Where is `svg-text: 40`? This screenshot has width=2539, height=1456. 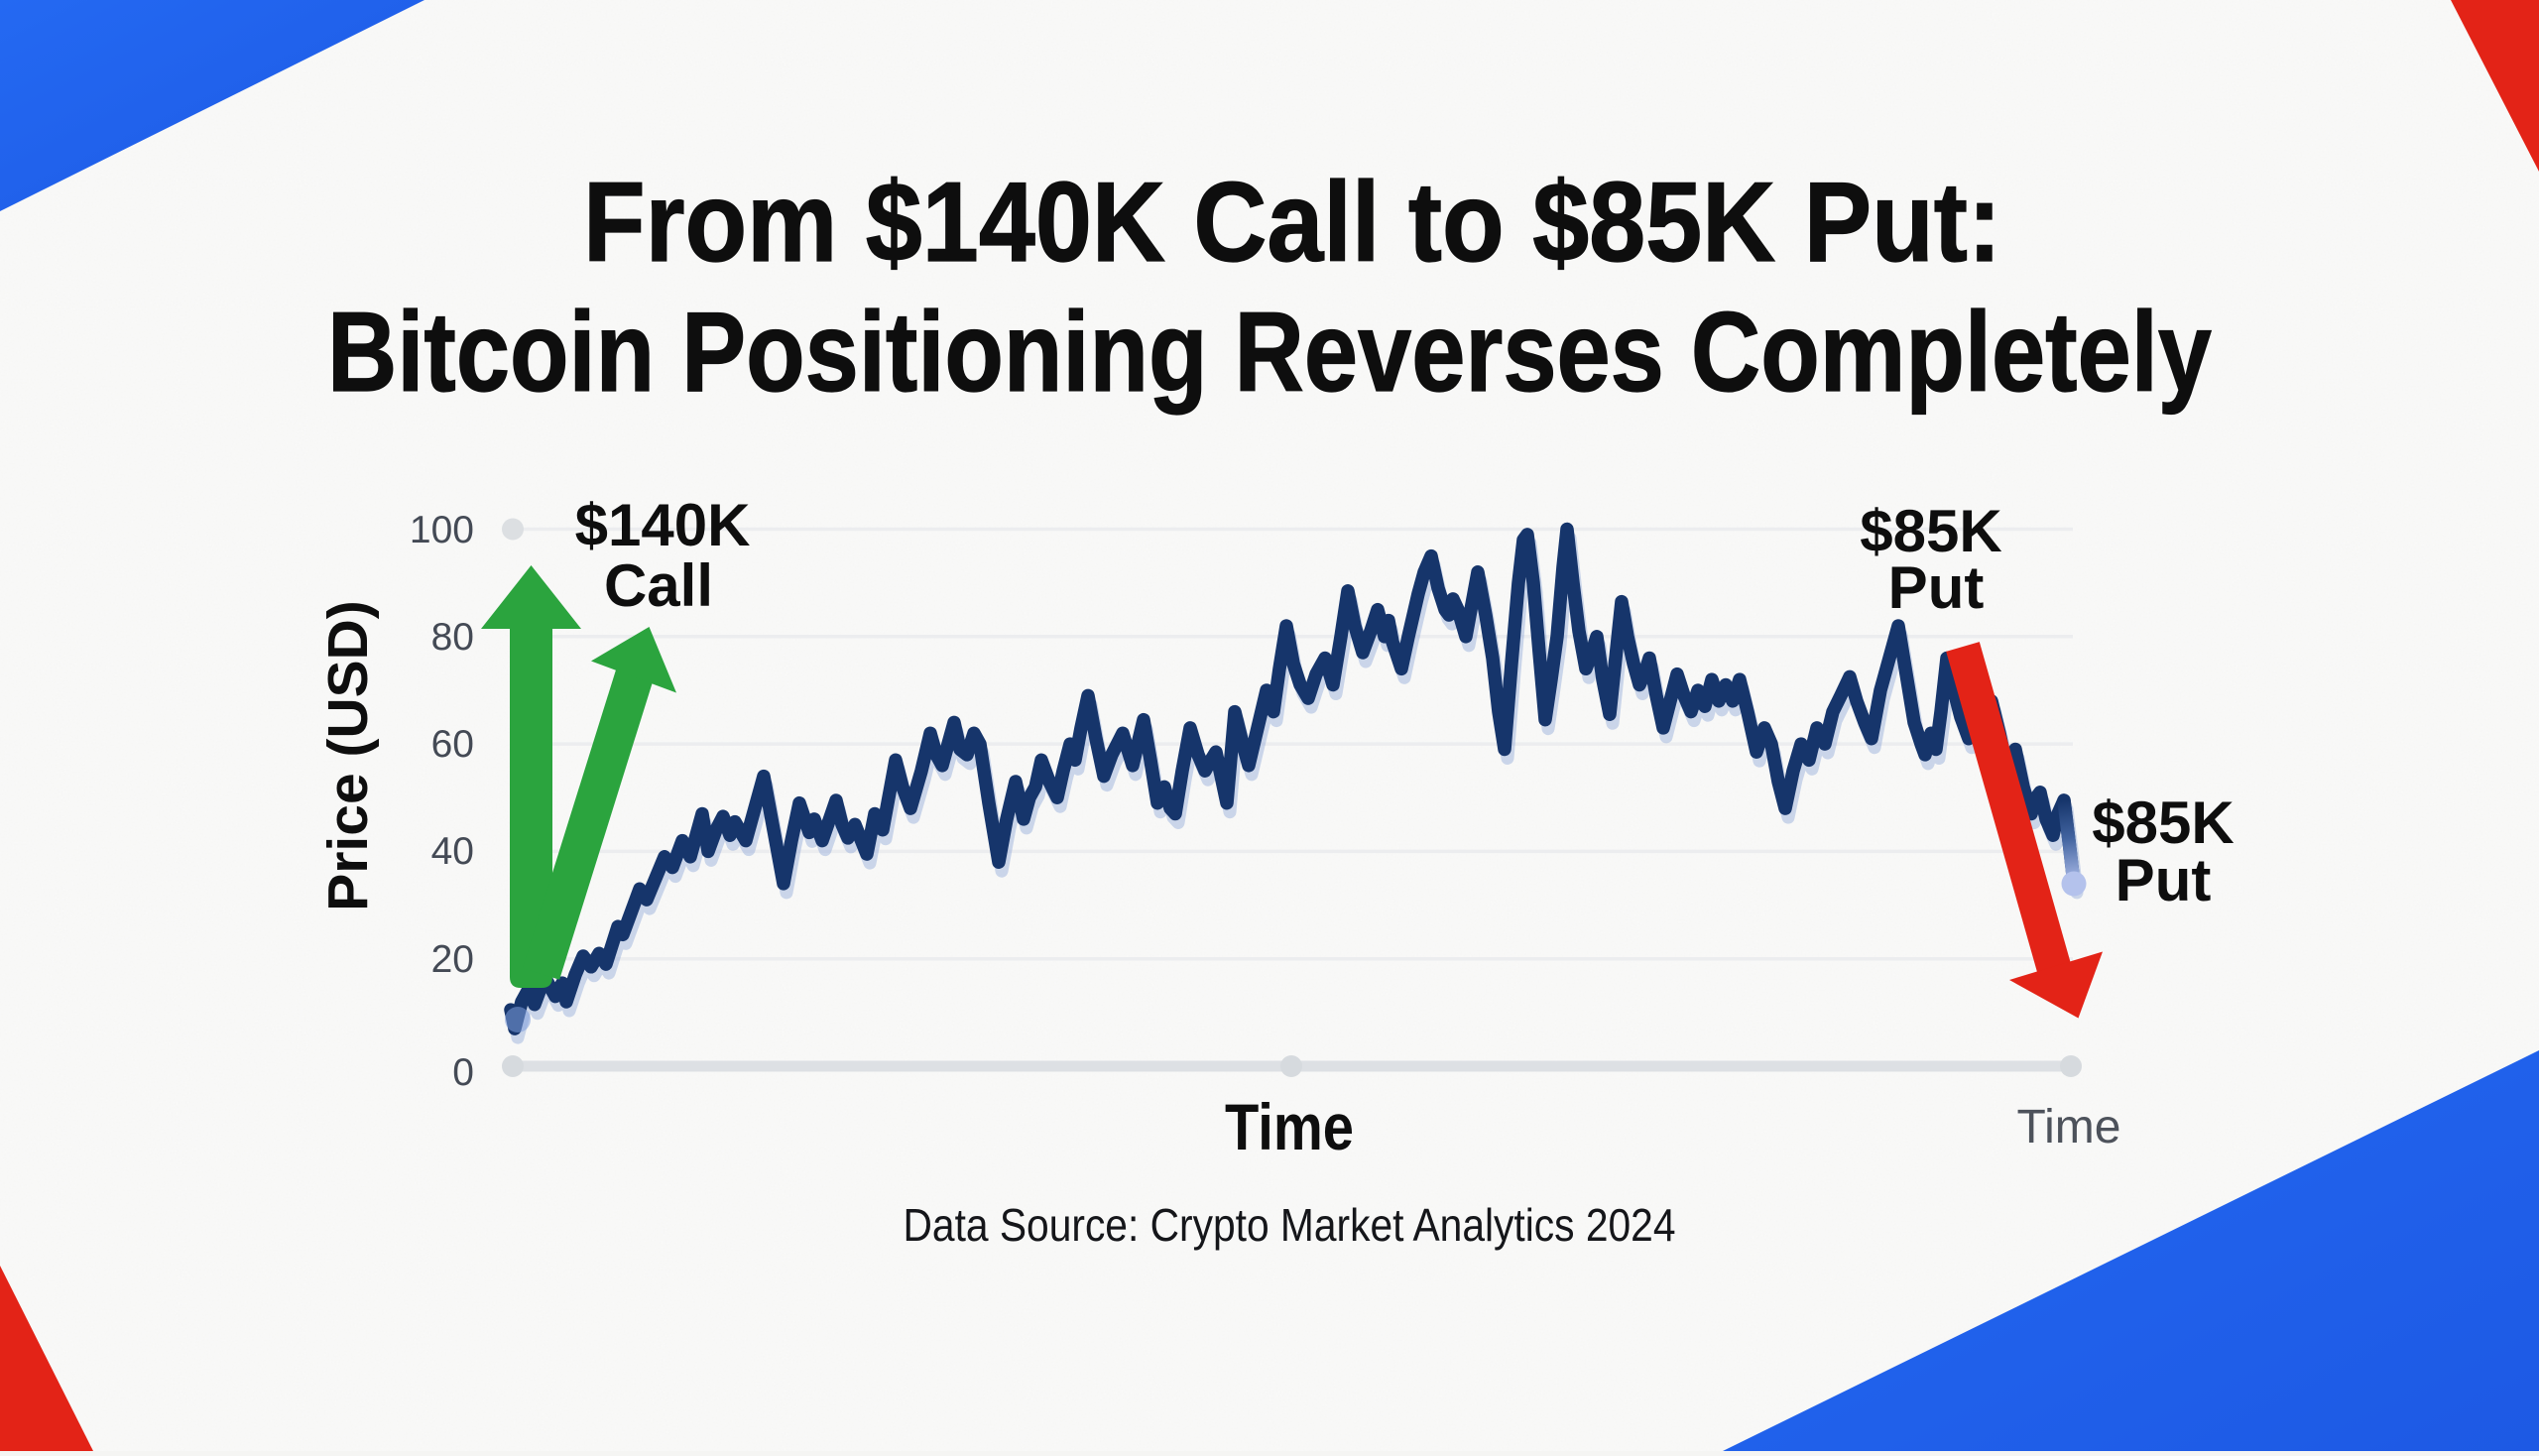 svg-text: 40 is located at coordinates (453, 851).